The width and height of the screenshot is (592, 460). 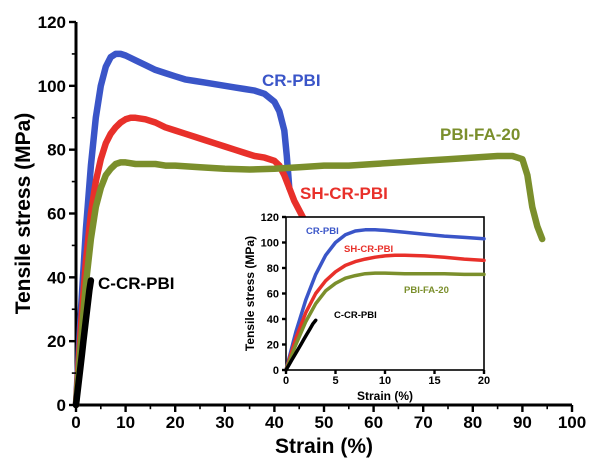 I want to click on series-line-sh-cr-pbi, so click(x=385, y=312).